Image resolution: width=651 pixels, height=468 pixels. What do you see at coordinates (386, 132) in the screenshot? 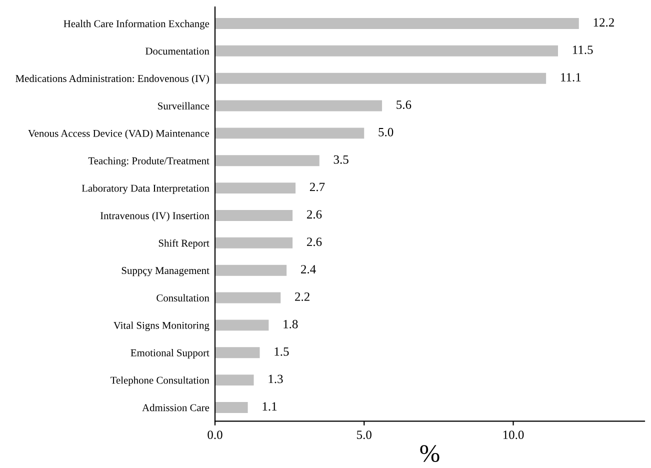
I see `data-label: 5.0` at bounding box center [386, 132].